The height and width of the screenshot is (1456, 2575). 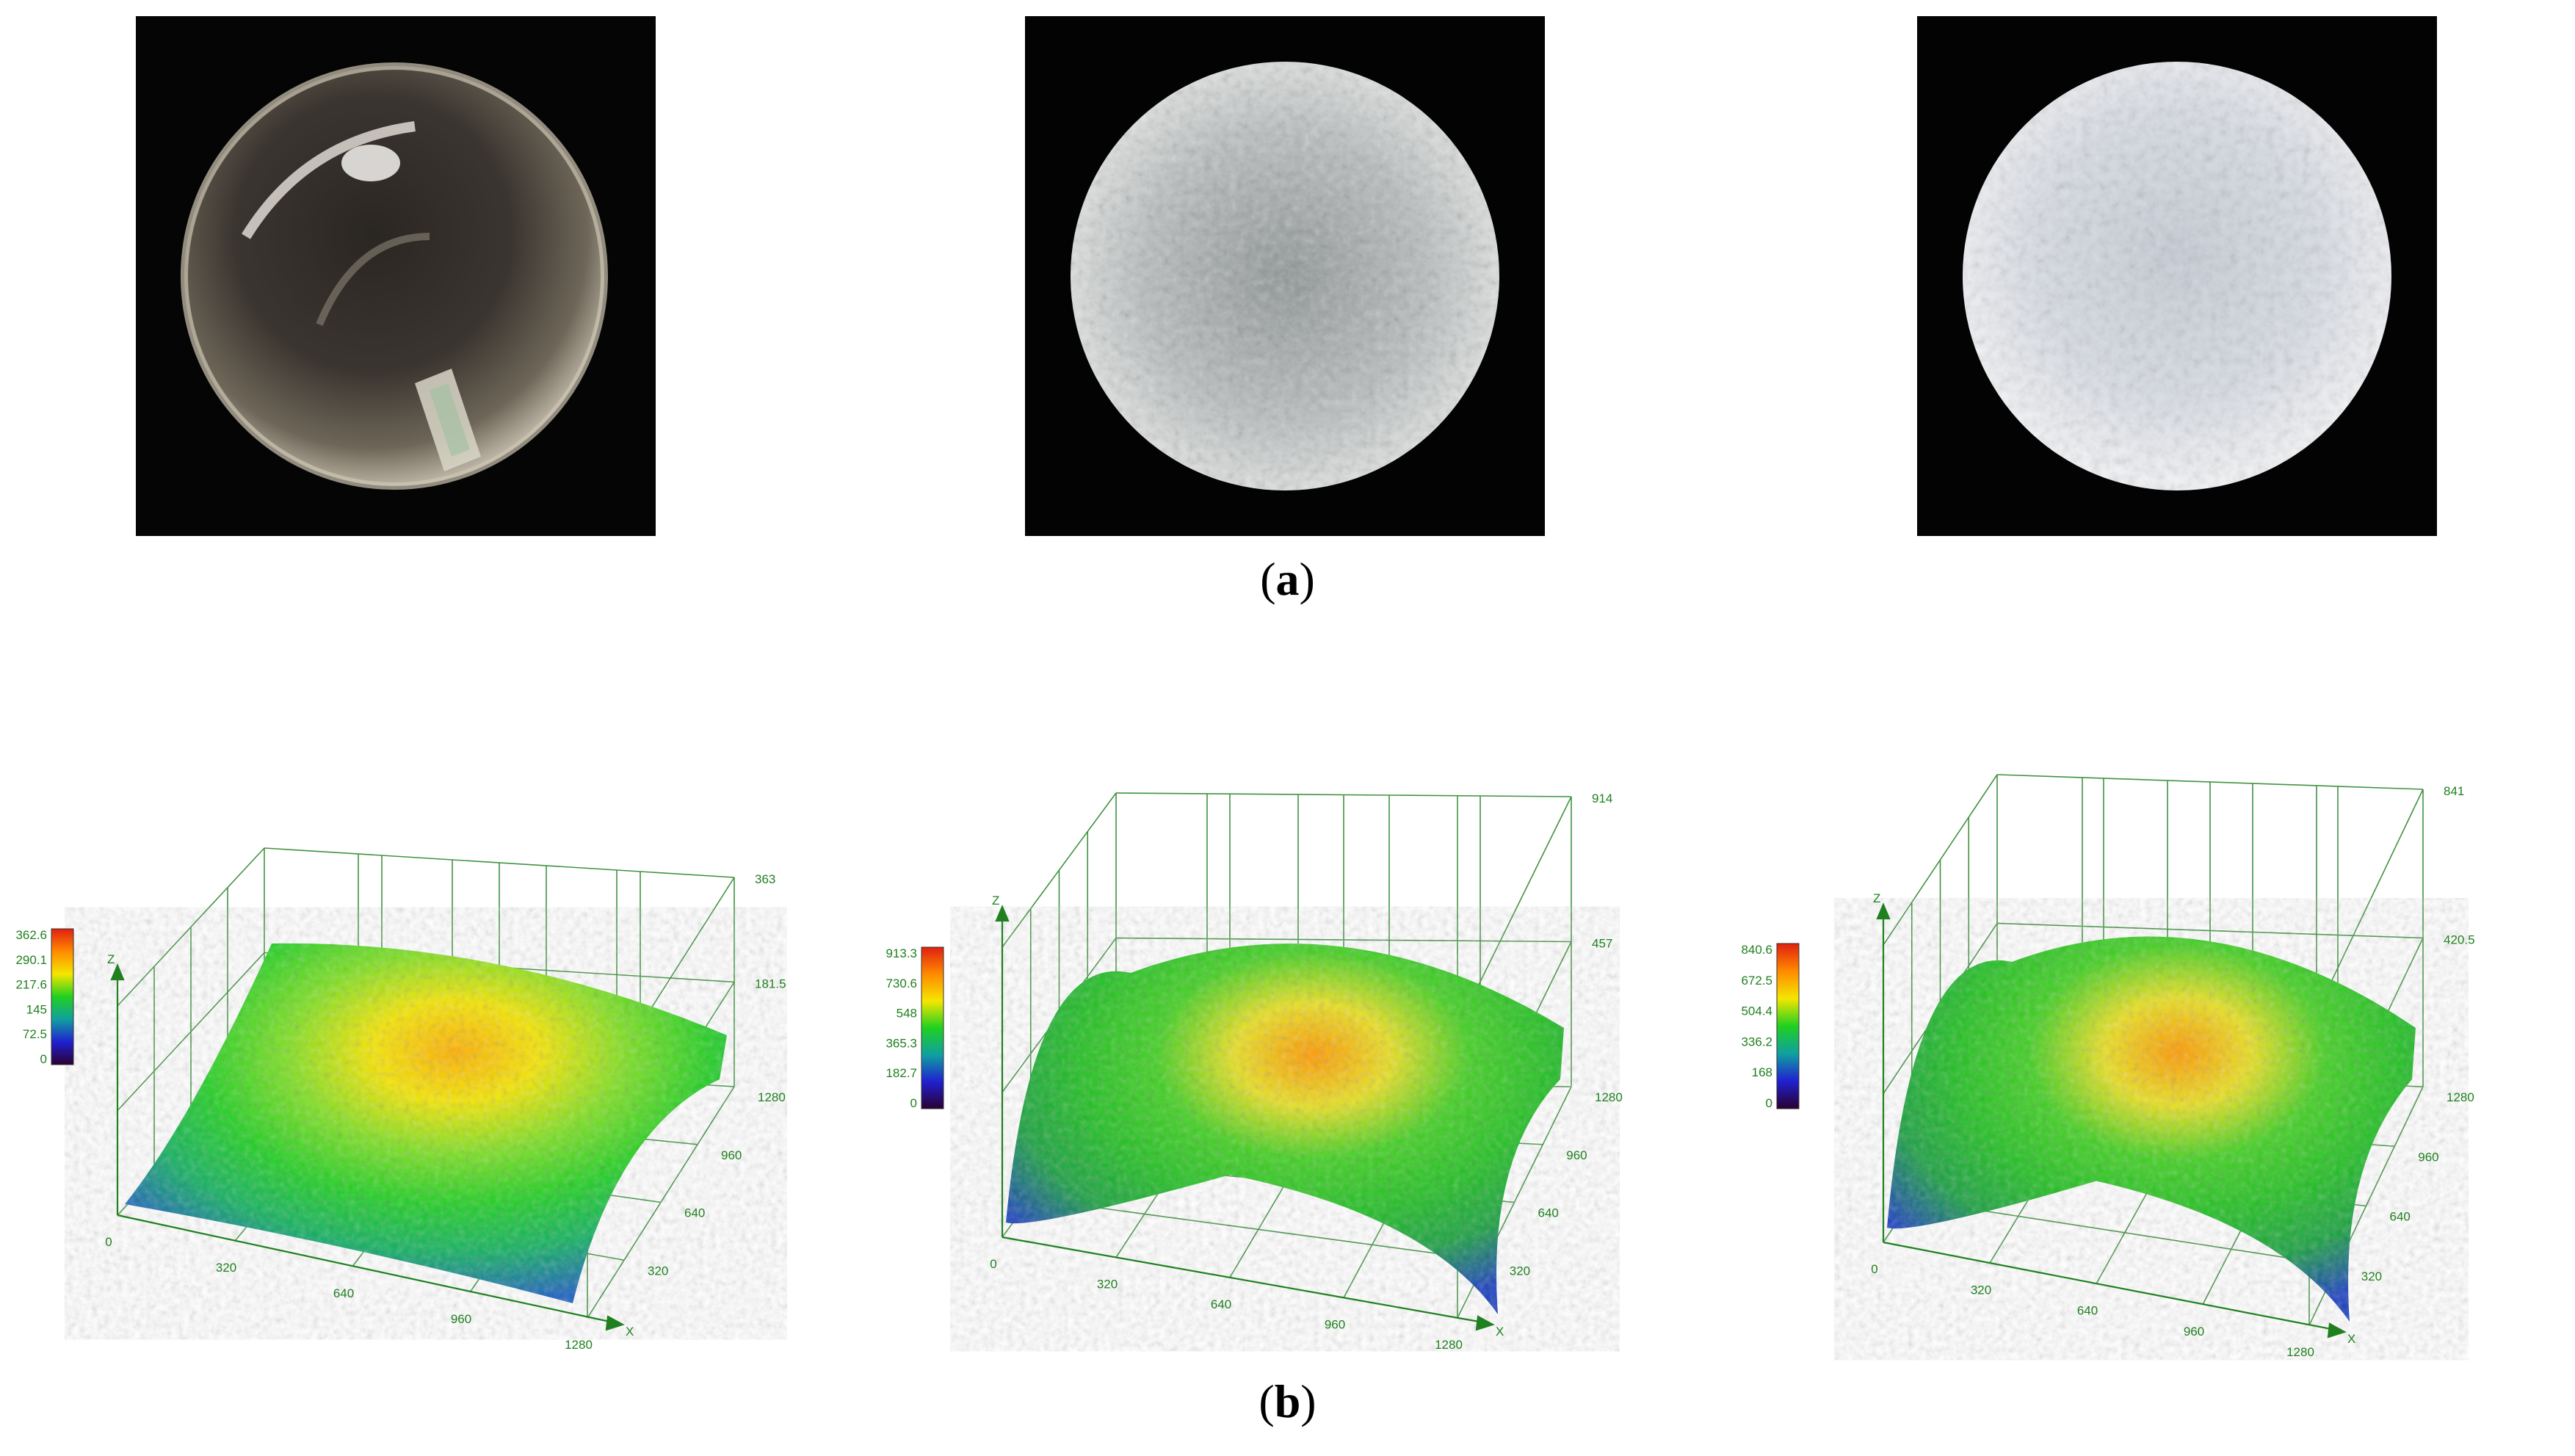 What do you see at coordinates (907, 1014) in the screenshot?
I see `colorbar-tick-label: 548` at bounding box center [907, 1014].